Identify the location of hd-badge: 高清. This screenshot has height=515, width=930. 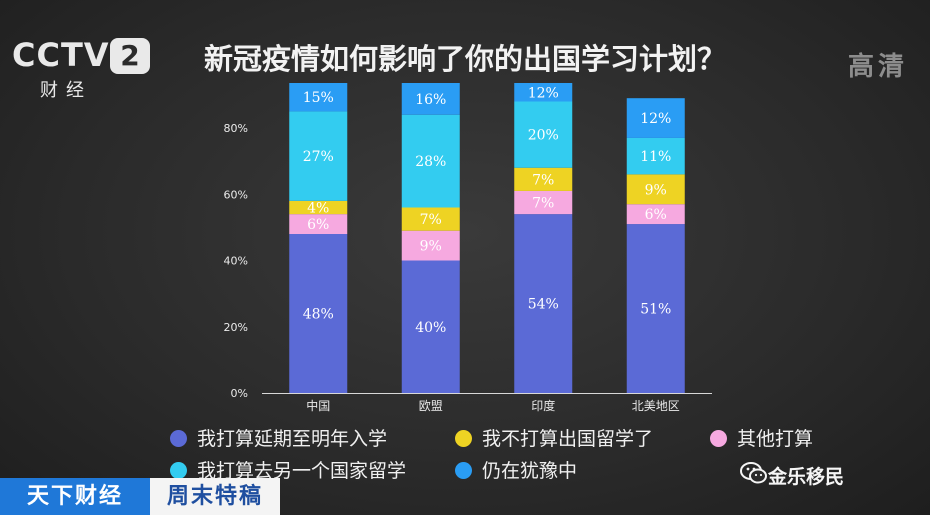
(877, 67).